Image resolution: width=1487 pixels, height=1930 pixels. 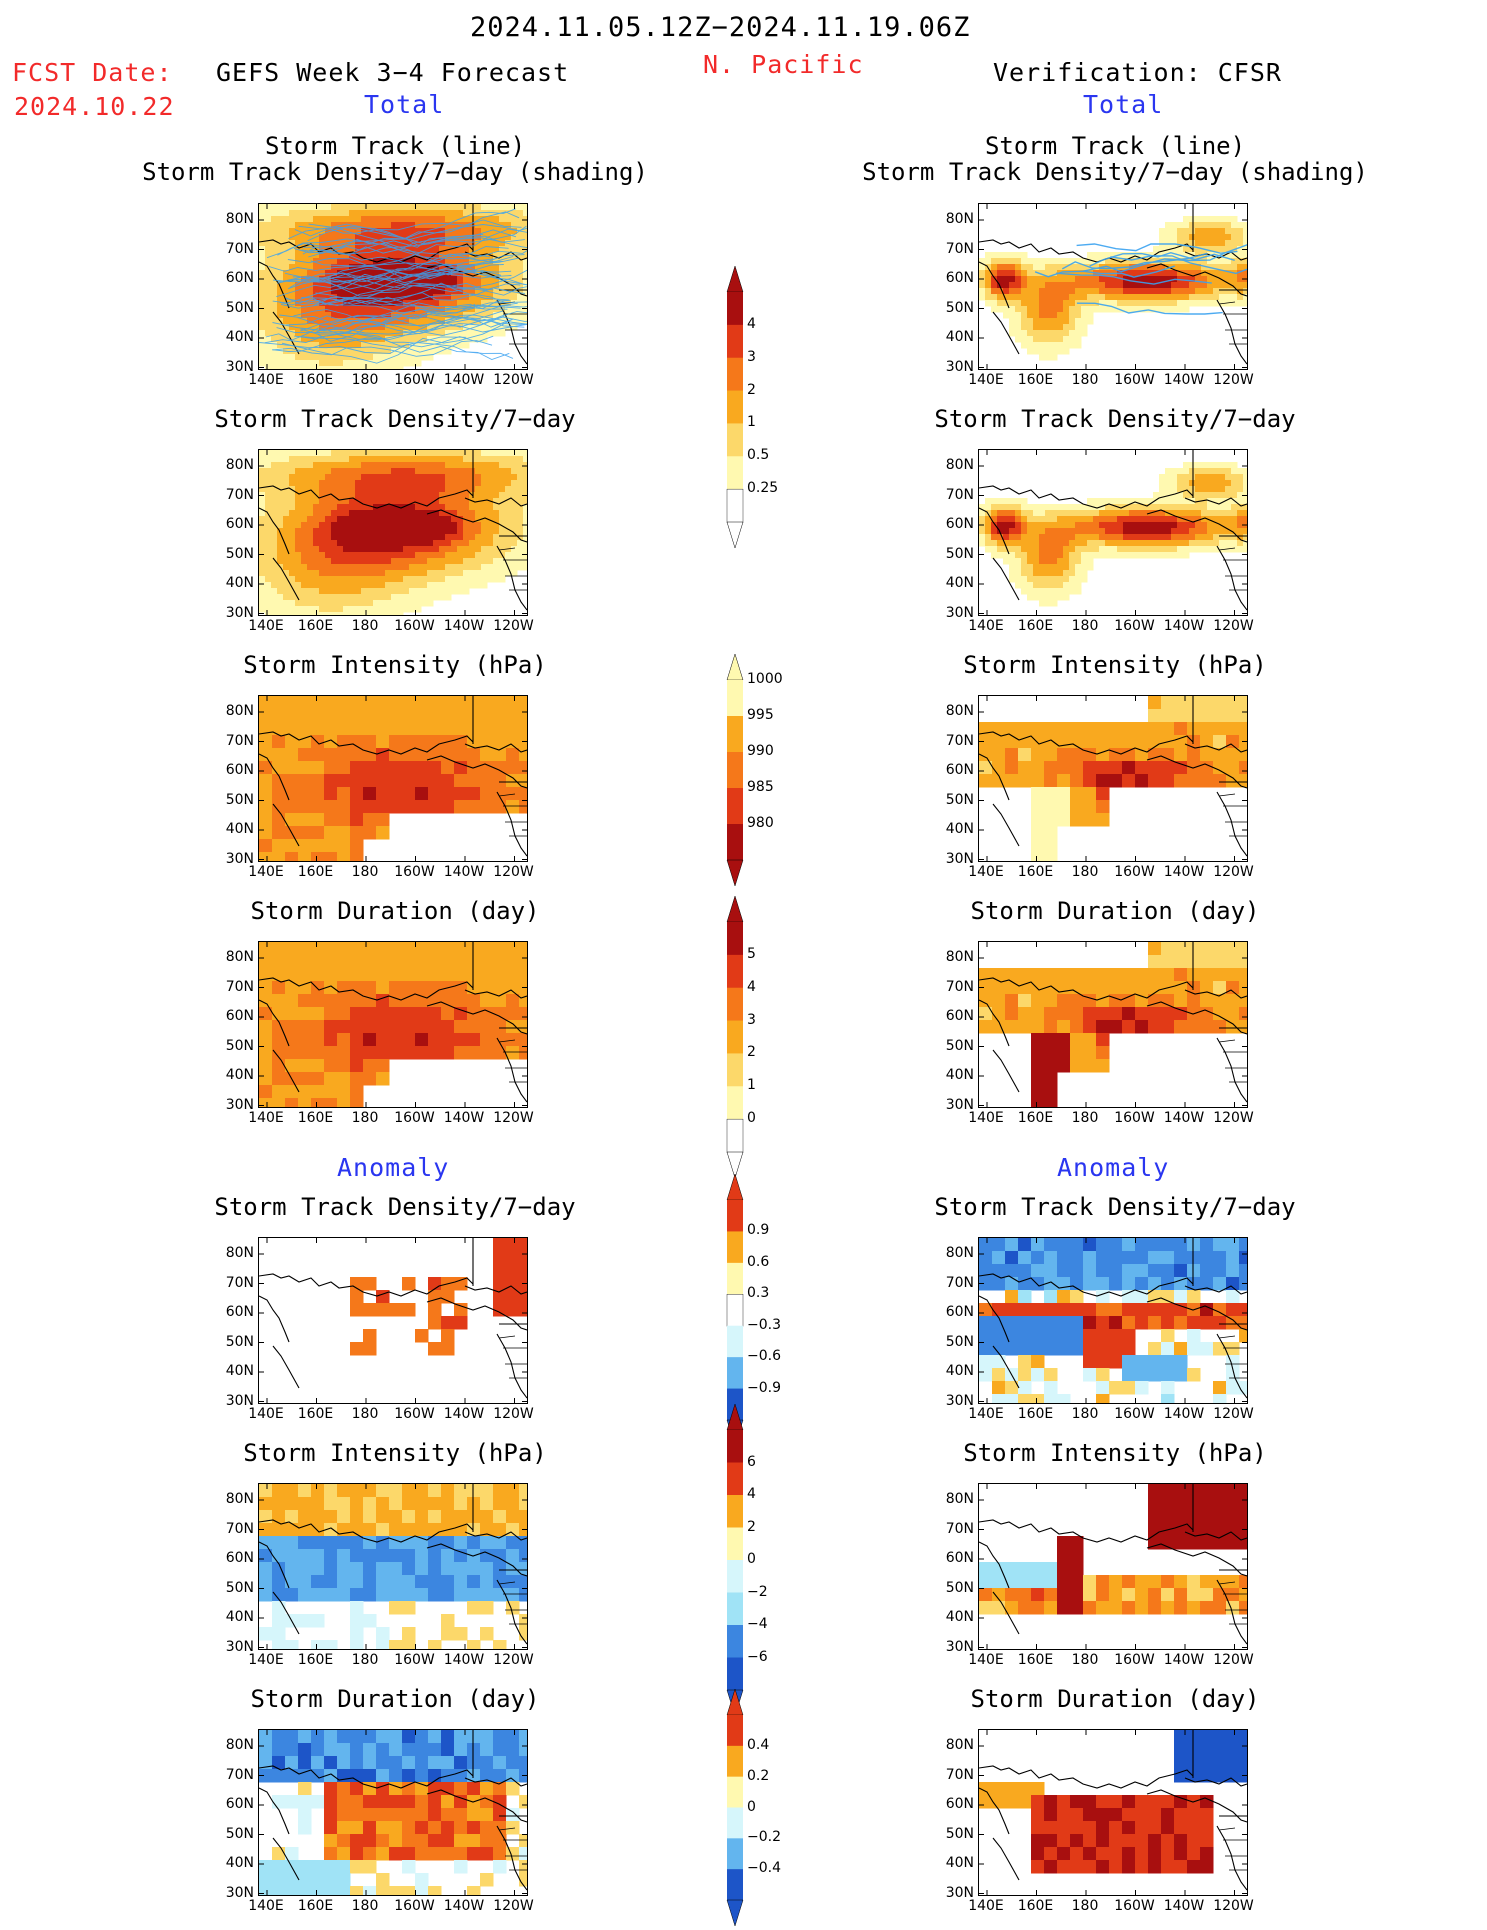 What do you see at coordinates (393, 778) in the screenshot?
I see `map-panel-intensity-gefs` at bounding box center [393, 778].